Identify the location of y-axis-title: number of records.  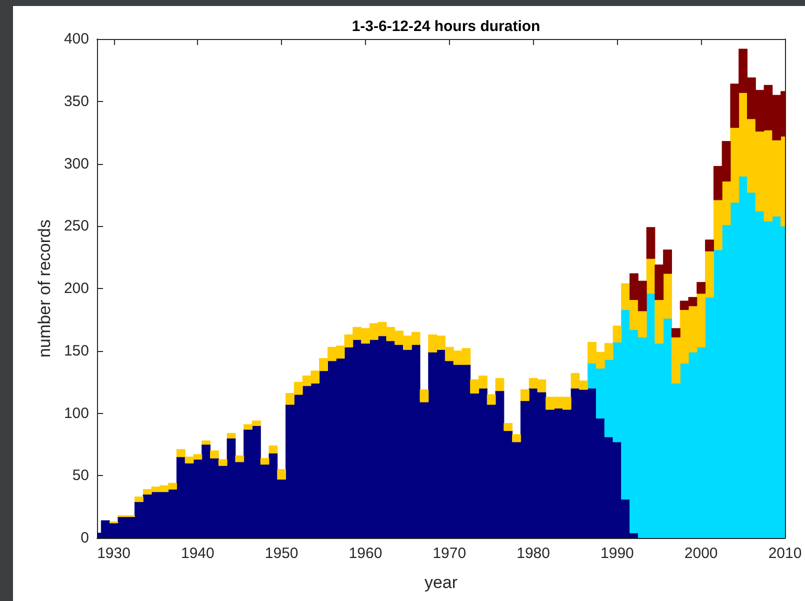
(44, 289).